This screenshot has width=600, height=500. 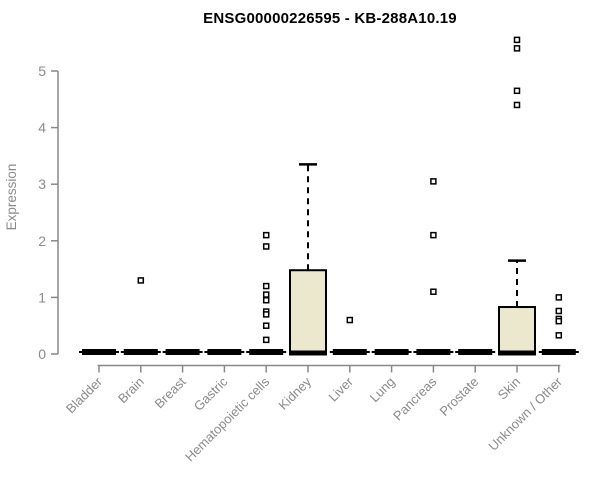 I want to click on boxplot-skin, so click(x=517, y=196).